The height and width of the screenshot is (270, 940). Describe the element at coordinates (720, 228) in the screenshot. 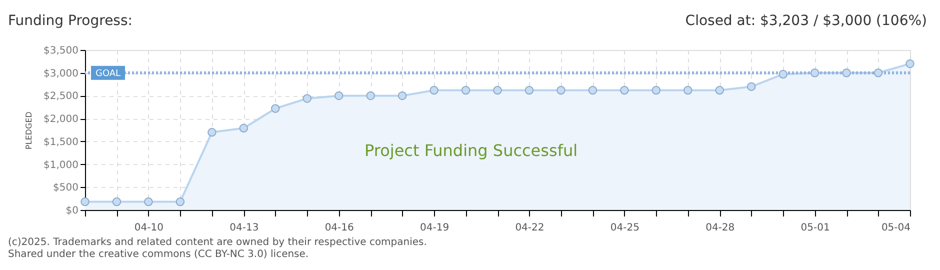

I see `x-tick-label: 04-28` at that location.